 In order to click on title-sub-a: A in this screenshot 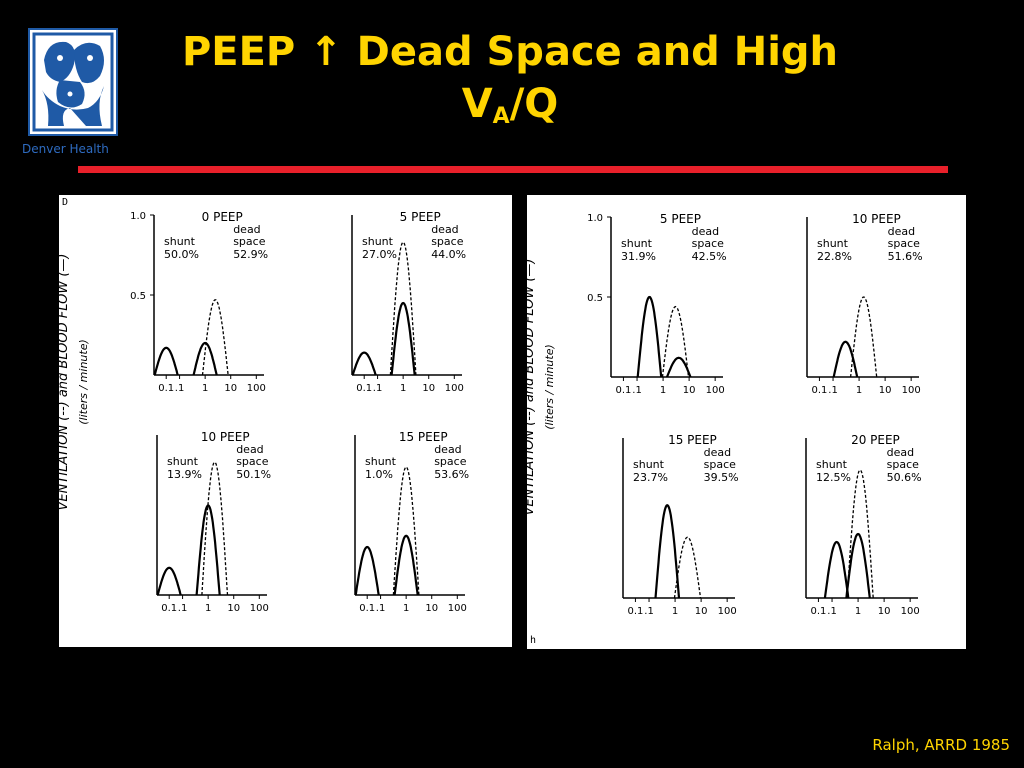, I will do `click(501, 116)`.